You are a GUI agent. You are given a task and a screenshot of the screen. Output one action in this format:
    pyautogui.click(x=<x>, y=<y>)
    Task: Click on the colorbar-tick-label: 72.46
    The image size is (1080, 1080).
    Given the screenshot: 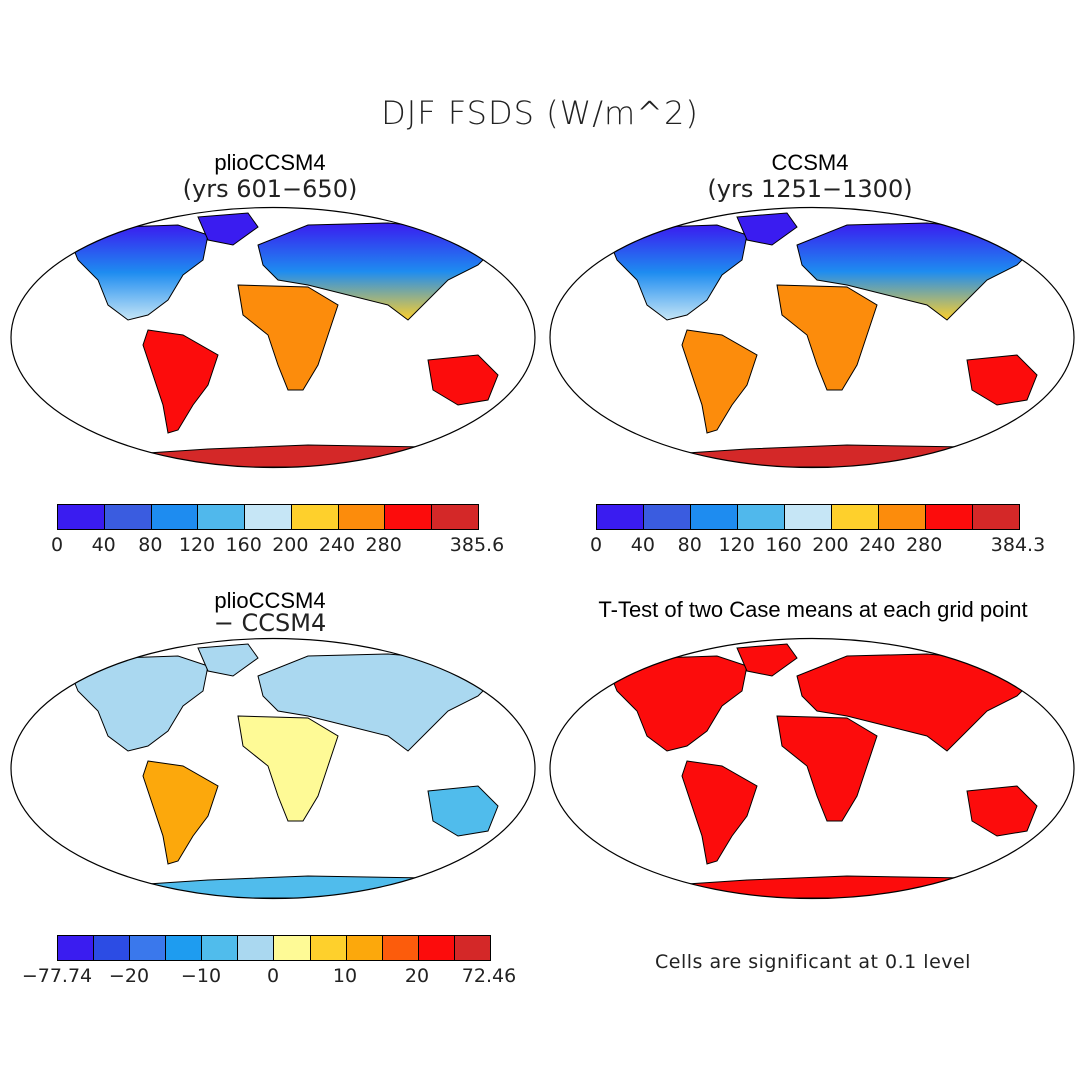 What is the action you would take?
    pyautogui.click(x=489, y=976)
    